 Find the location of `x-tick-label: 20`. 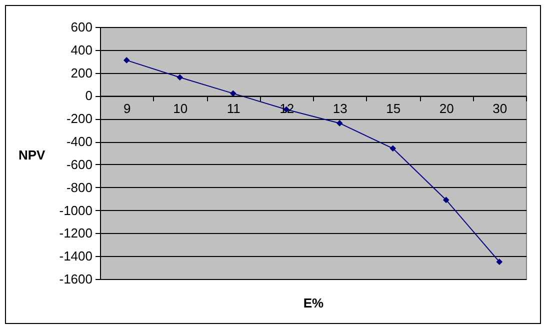

x-tick-label: 20 is located at coordinates (446, 108).